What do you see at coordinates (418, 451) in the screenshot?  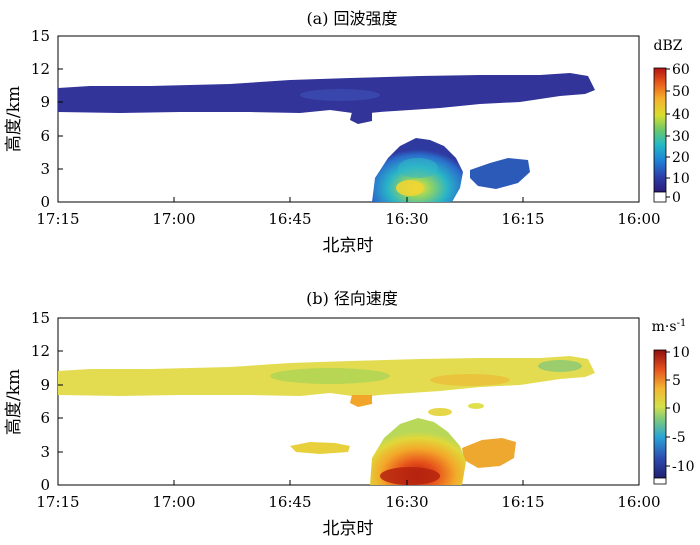 I see `convective-cell-b` at bounding box center [418, 451].